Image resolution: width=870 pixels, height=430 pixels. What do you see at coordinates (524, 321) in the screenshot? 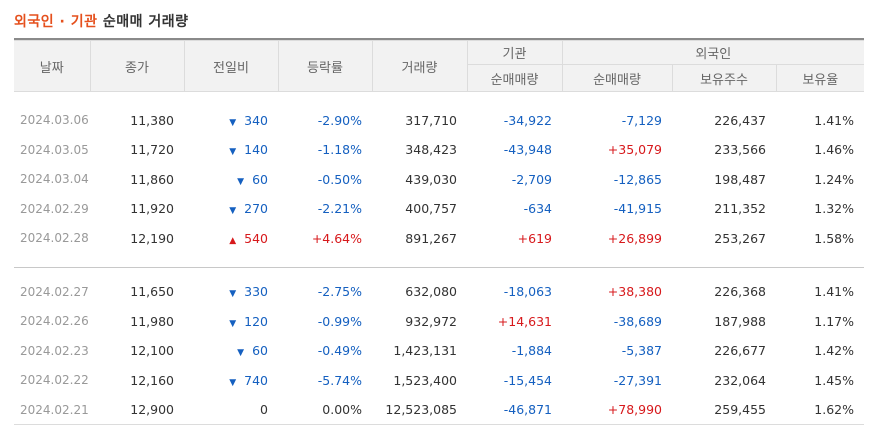
I see `cell-inst-net: +14,631` at bounding box center [524, 321].